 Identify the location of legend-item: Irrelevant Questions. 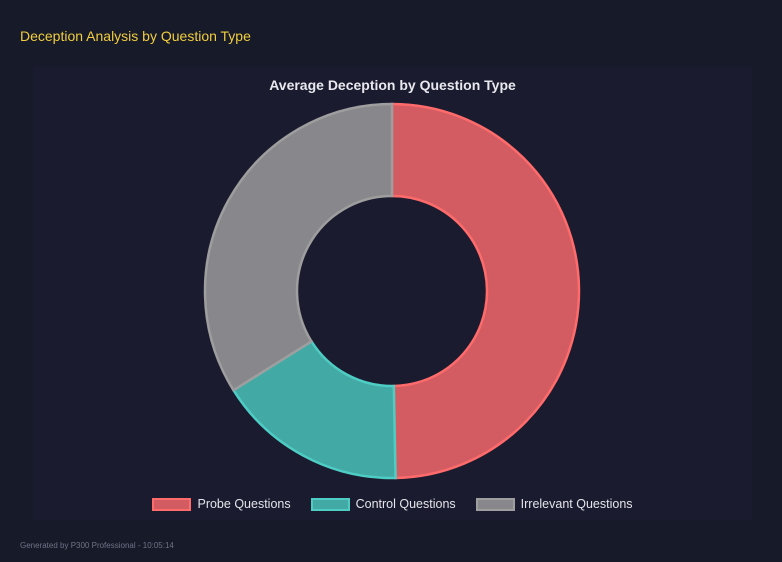
(554, 504).